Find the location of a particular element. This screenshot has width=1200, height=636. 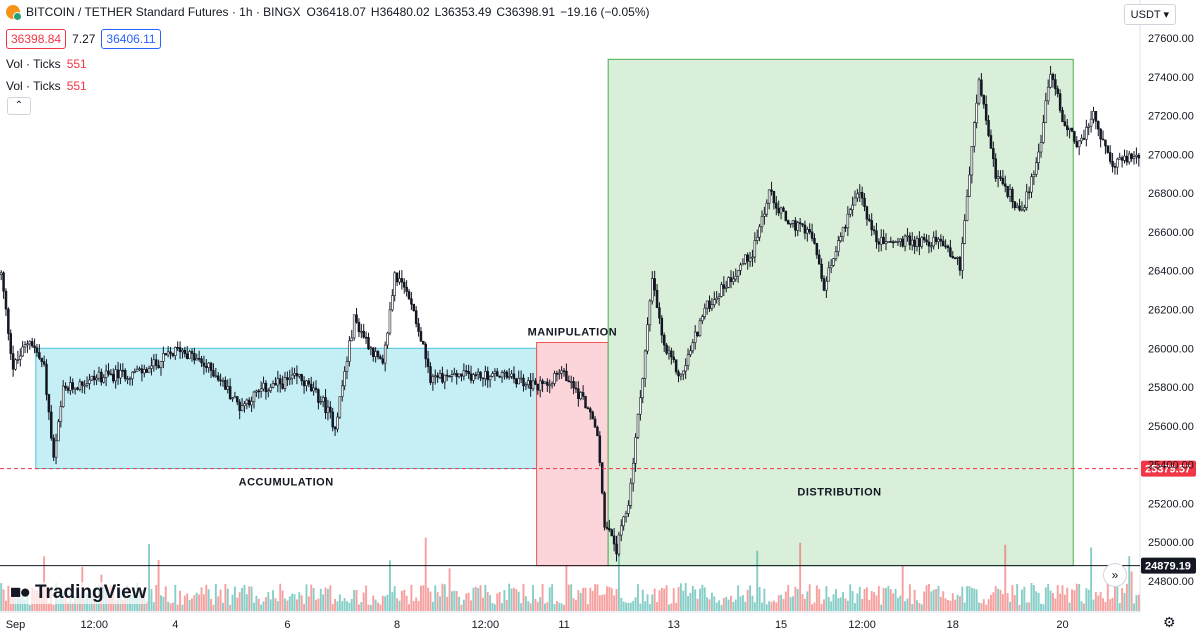

bid-price-button: 36398.84 is located at coordinates (36, 39).